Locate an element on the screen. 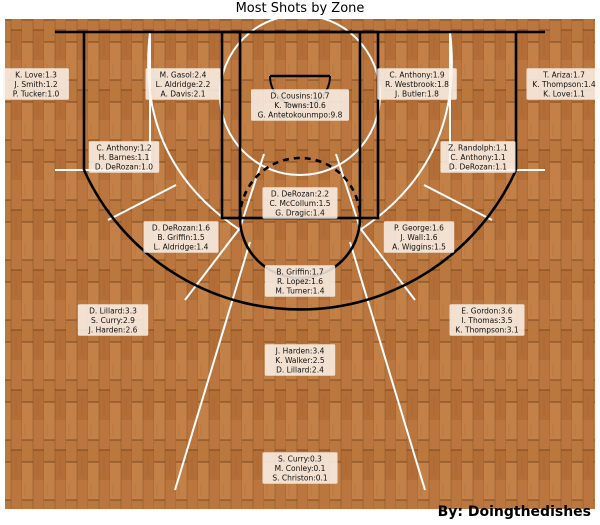 The image size is (600, 525). zone-player-stat: D. Lillard:3.3 is located at coordinates (113, 310).